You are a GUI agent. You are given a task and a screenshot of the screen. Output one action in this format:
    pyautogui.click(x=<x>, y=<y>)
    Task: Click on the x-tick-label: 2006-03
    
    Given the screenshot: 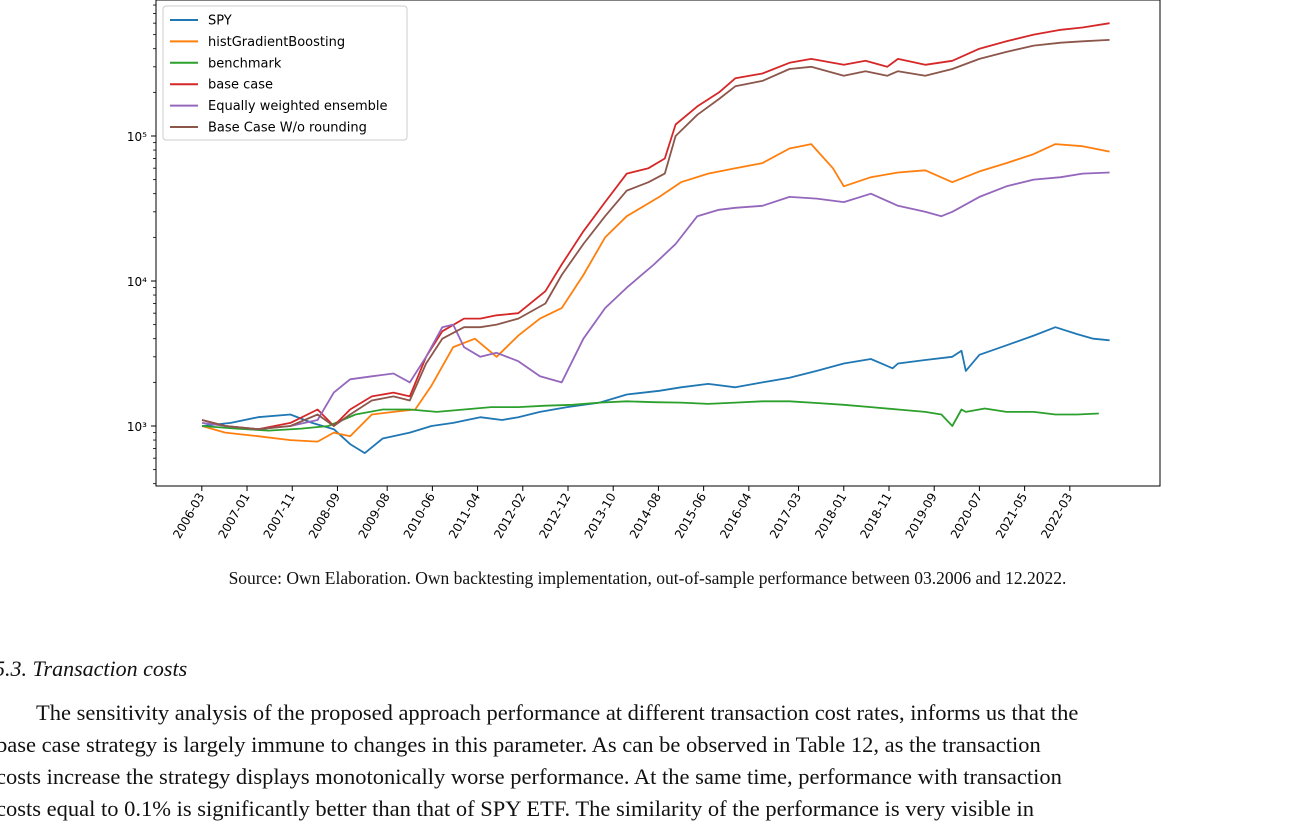 What is the action you would take?
    pyautogui.click(x=188, y=516)
    